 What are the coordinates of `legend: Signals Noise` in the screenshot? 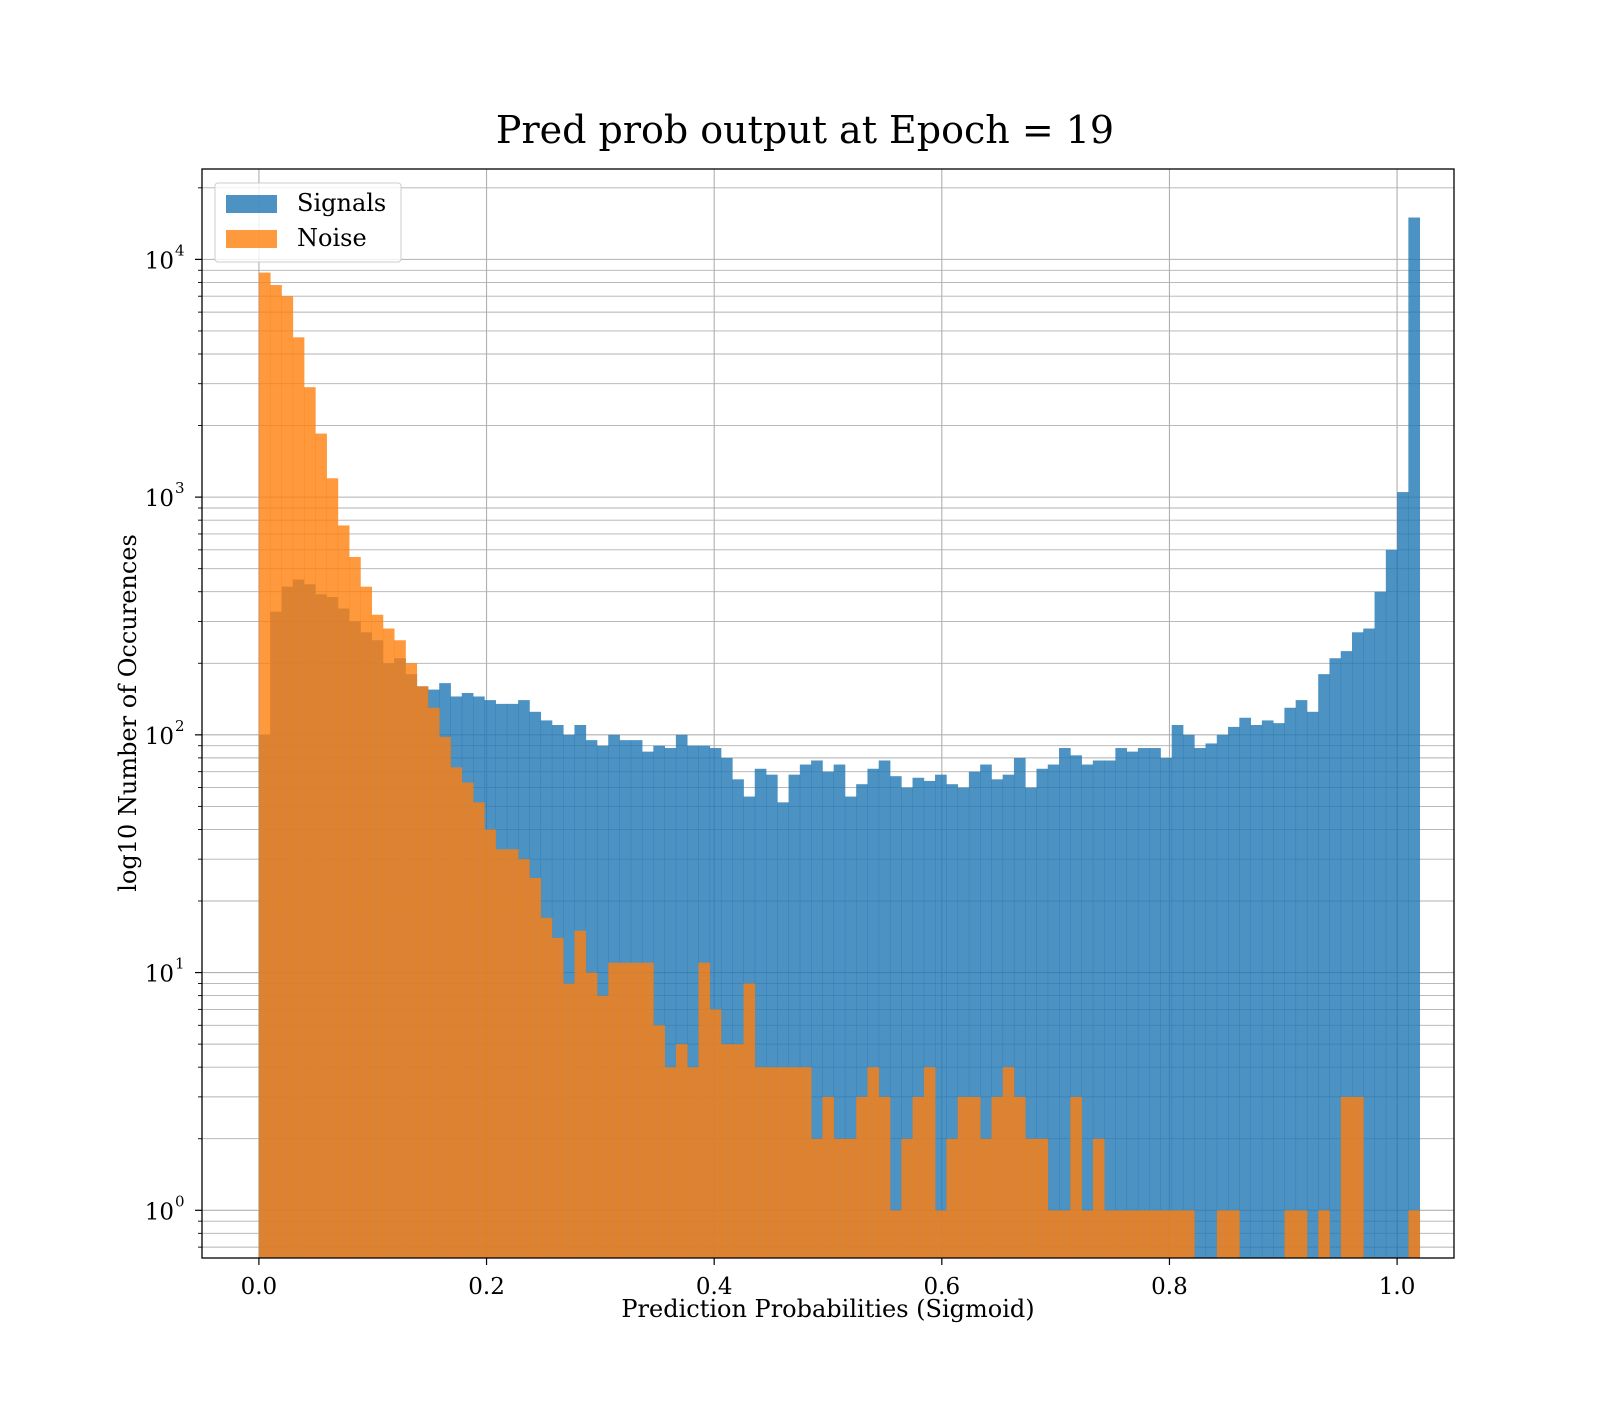 It's located at (308, 222).